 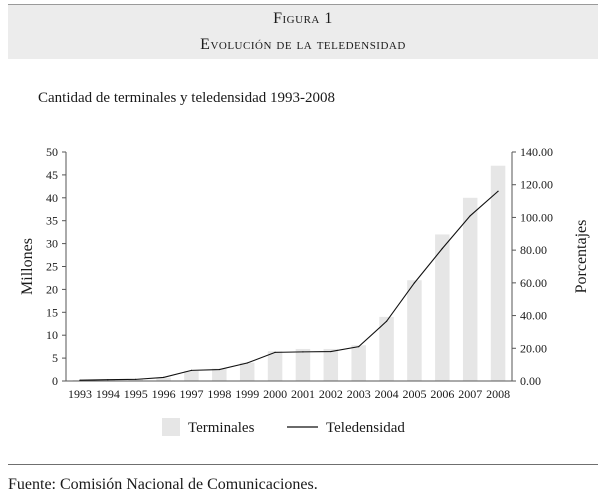 What do you see at coordinates (442, 307) in the screenshot?
I see `bar-terminales-2006` at bounding box center [442, 307].